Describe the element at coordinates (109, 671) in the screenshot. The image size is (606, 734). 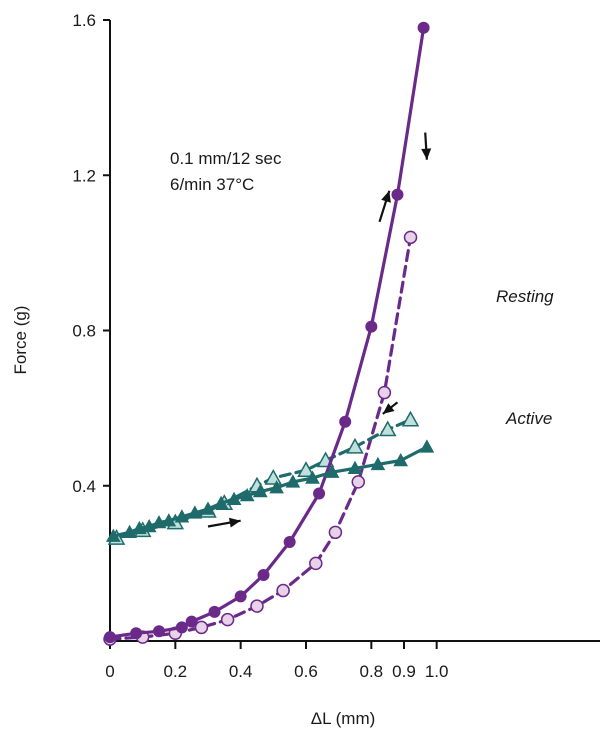
I see `x-tick-label: 0` at that location.